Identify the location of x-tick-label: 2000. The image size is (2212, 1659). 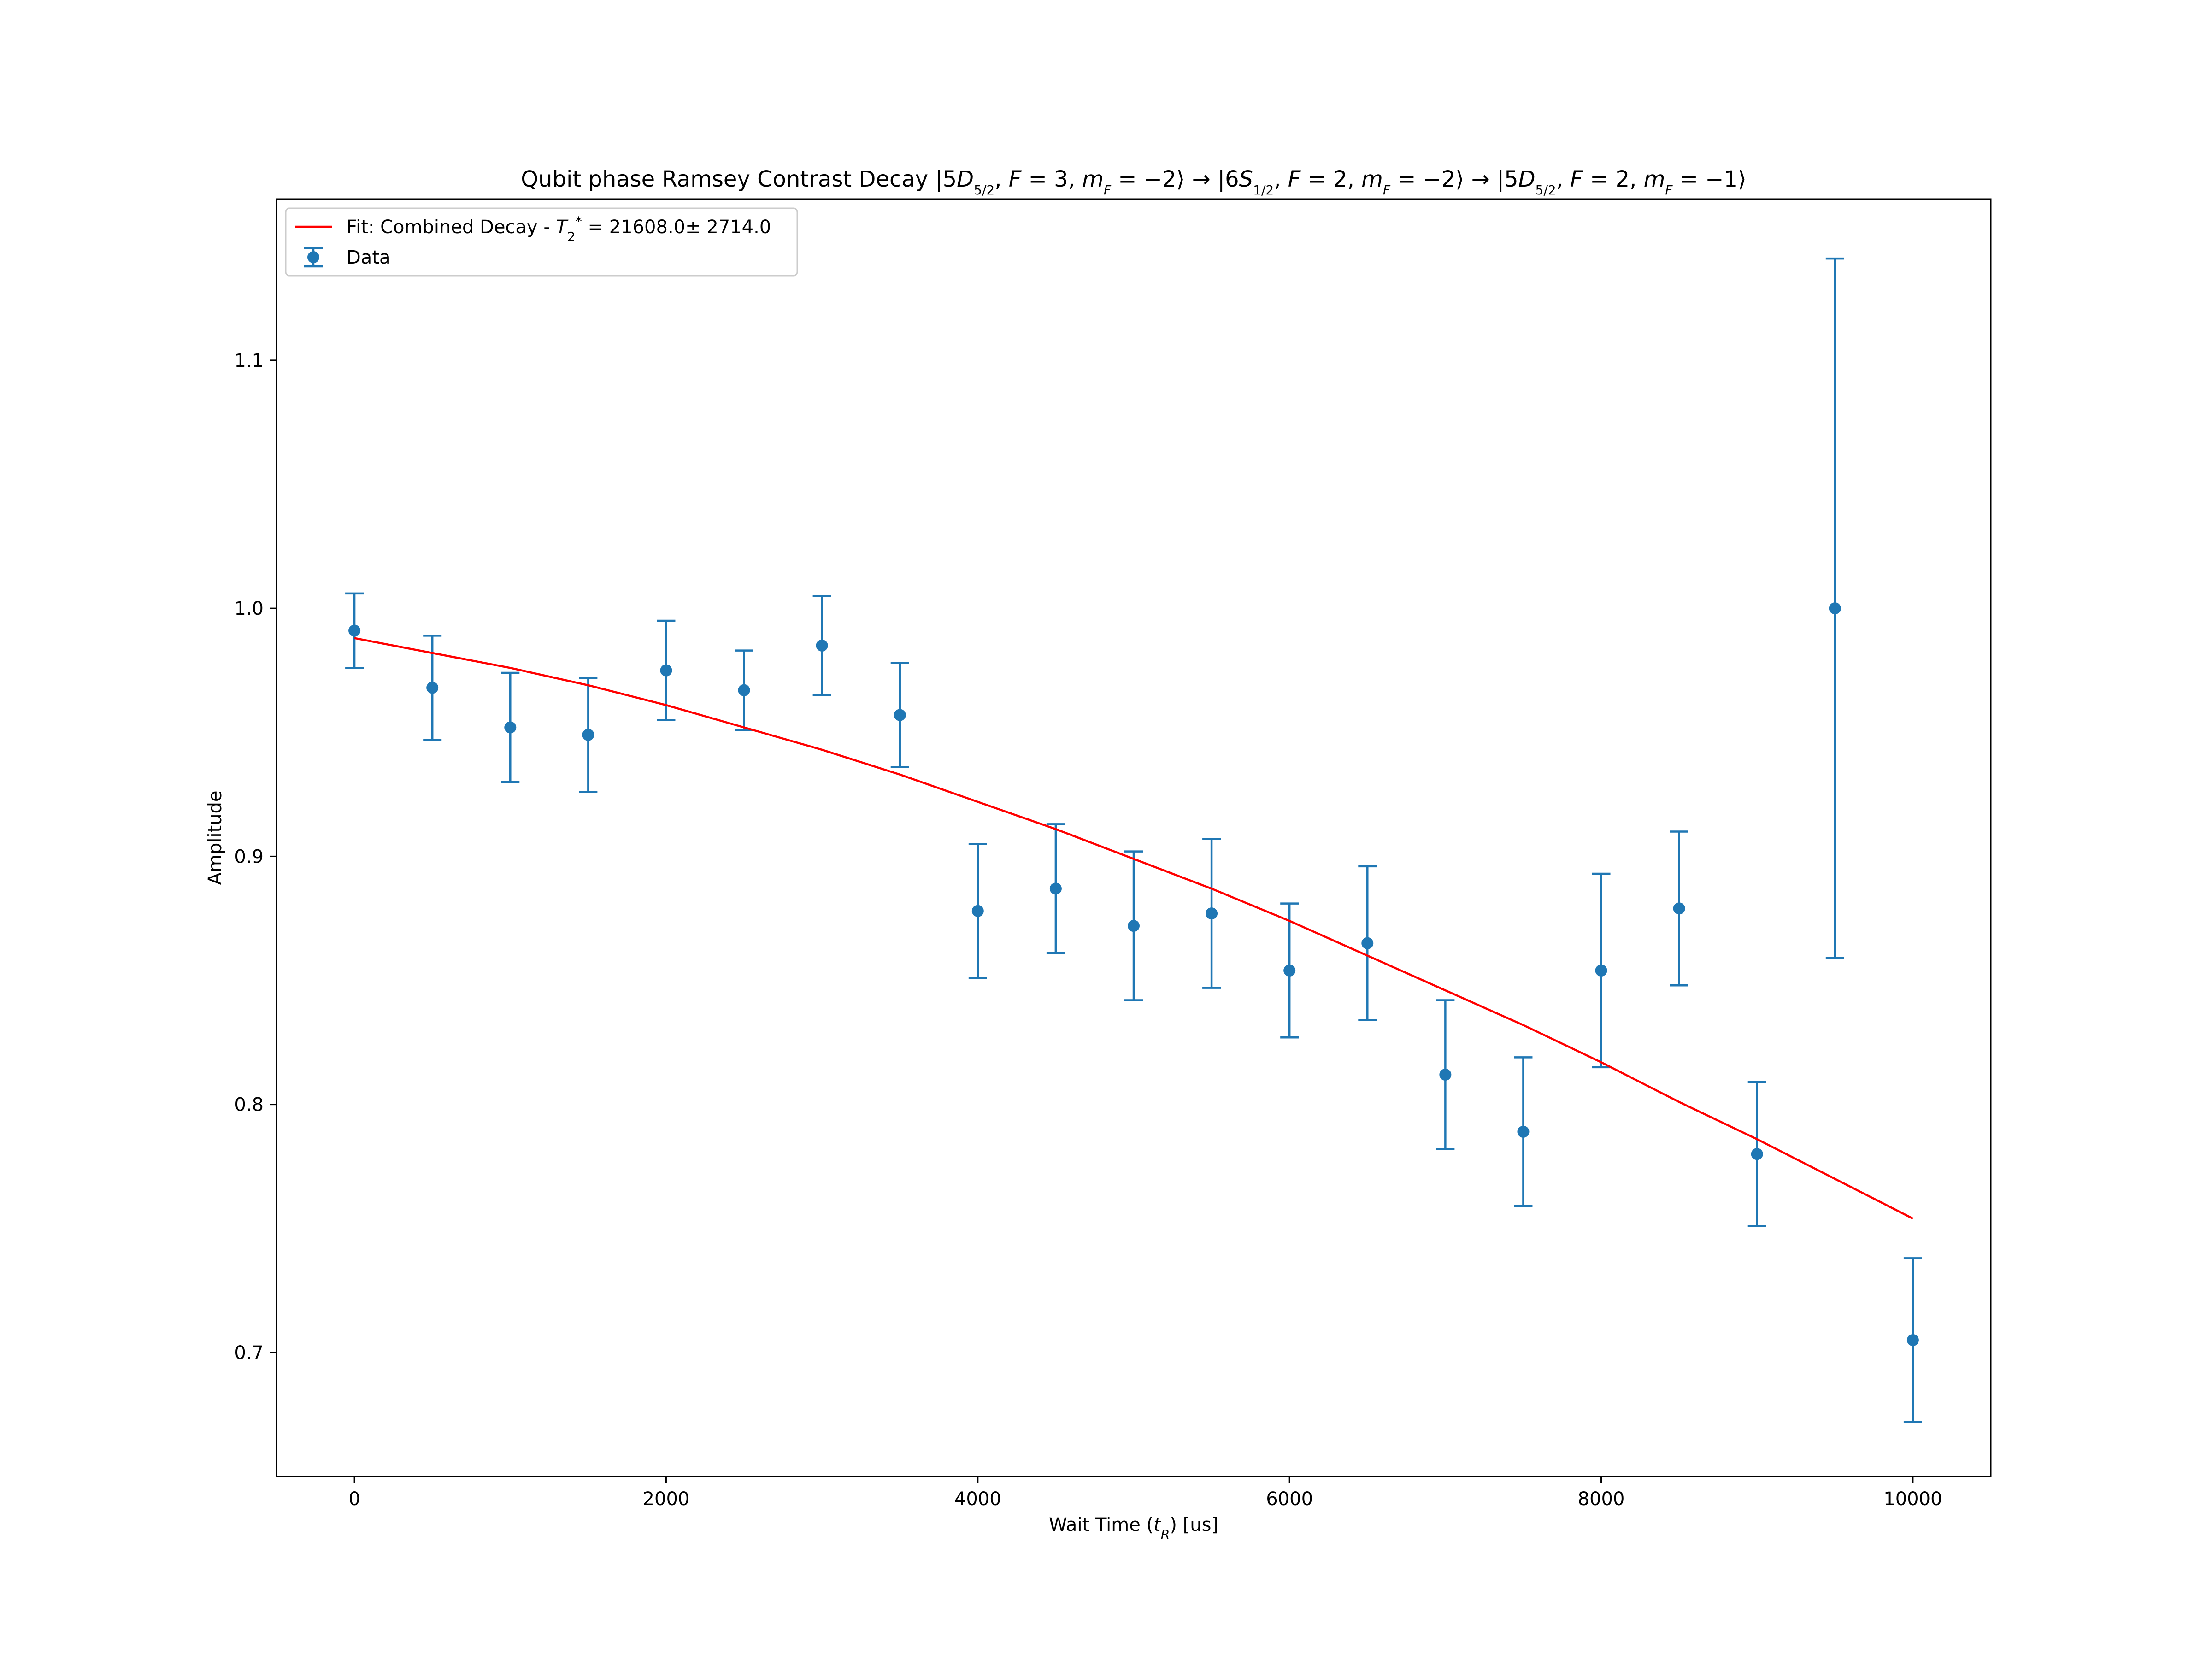
(666, 1499).